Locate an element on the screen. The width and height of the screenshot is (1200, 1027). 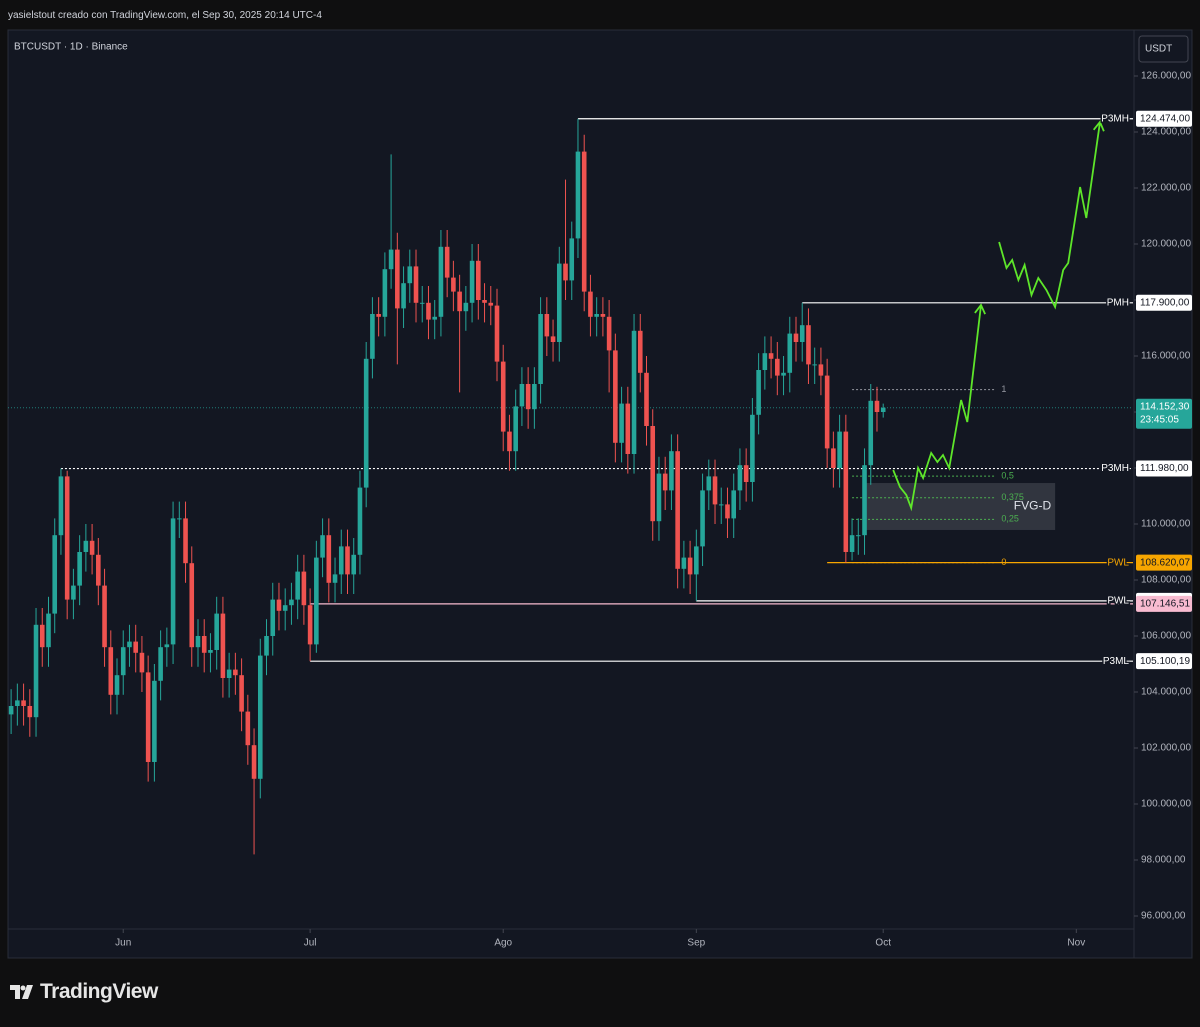
y-tick-label: 102.000,00 is located at coordinates (1166, 748).